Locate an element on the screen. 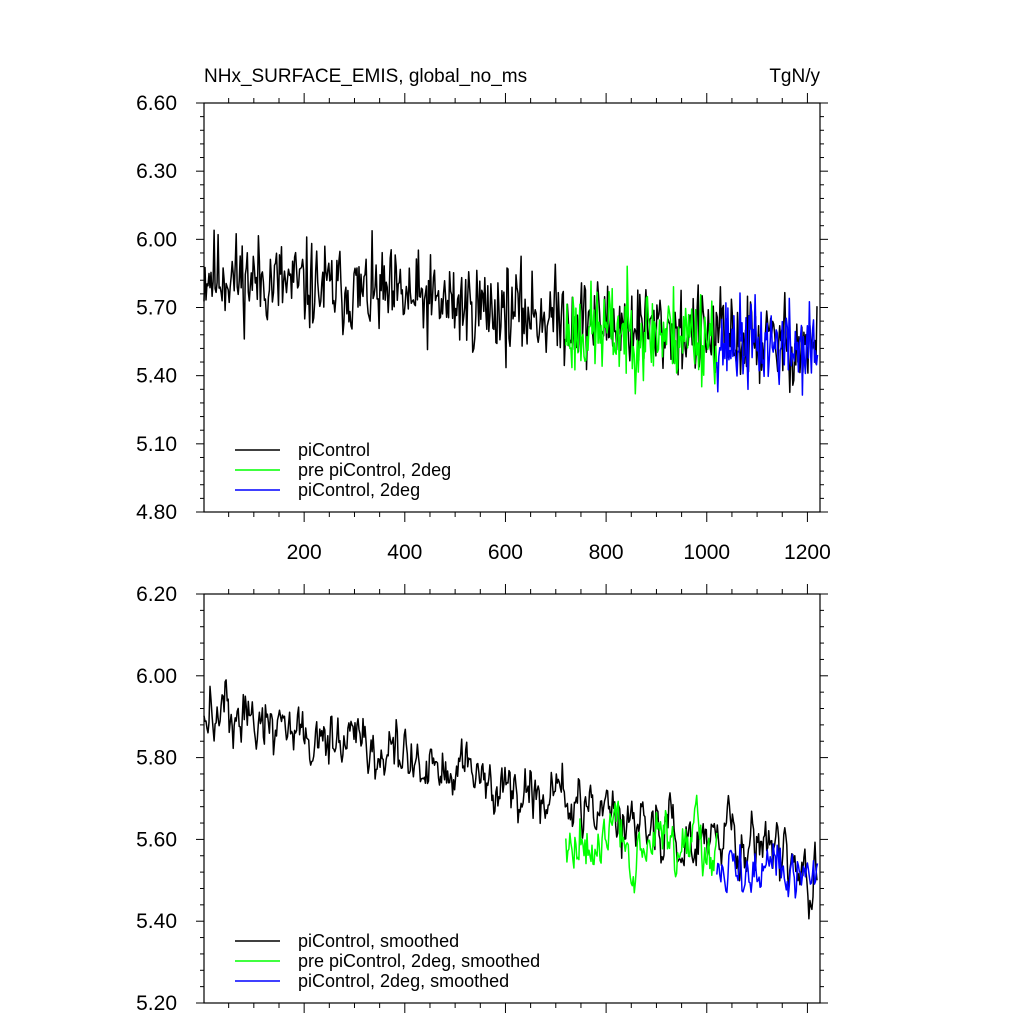  x-tick-label: 800 is located at coordinates (606, 552).